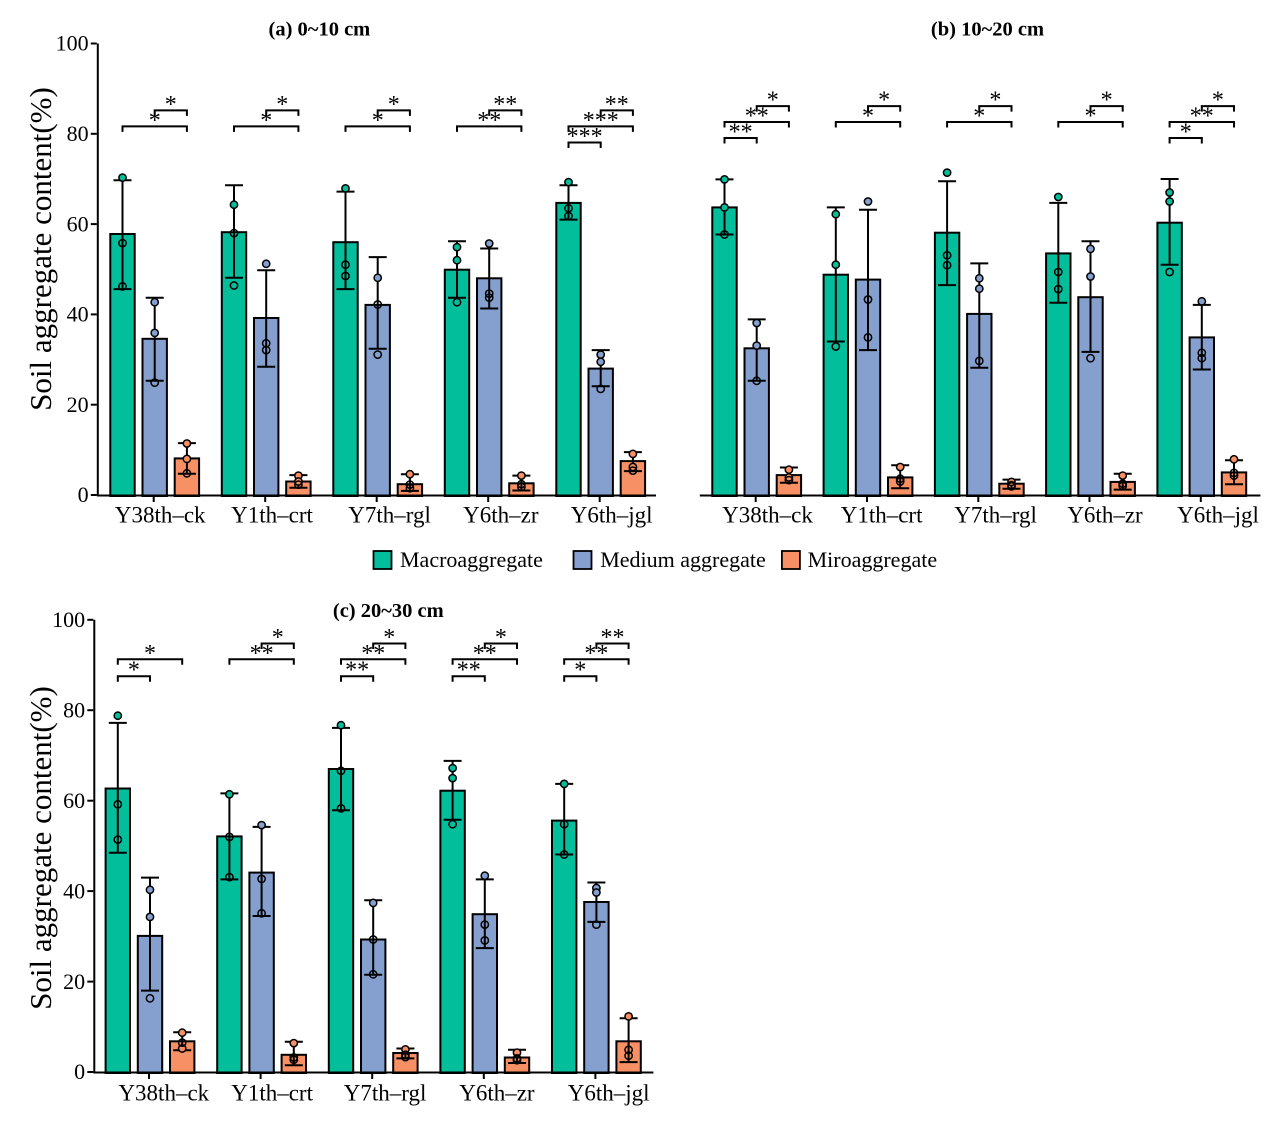 The image size is (1280, 1121). Describe the element at coordinates (873, 559) in the screenshot. I see `svg-text: Miroaggregate` at that location.